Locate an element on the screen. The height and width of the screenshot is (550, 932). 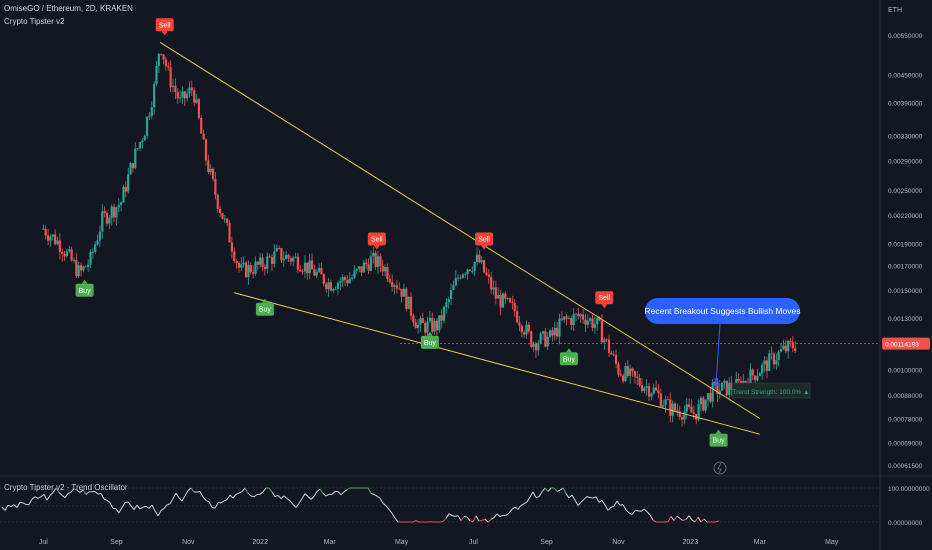
signal-box is located at coordinates (718, 440).